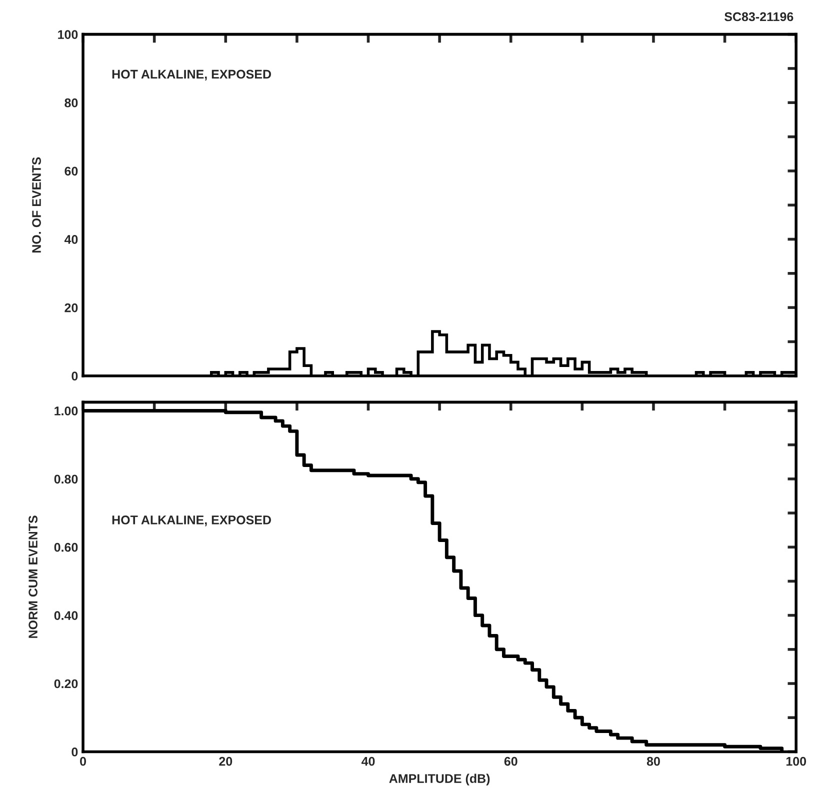 The height and width of the screenshot is (798, 814). I want to click on y-tick-label: 0.80, so click(66, 479).